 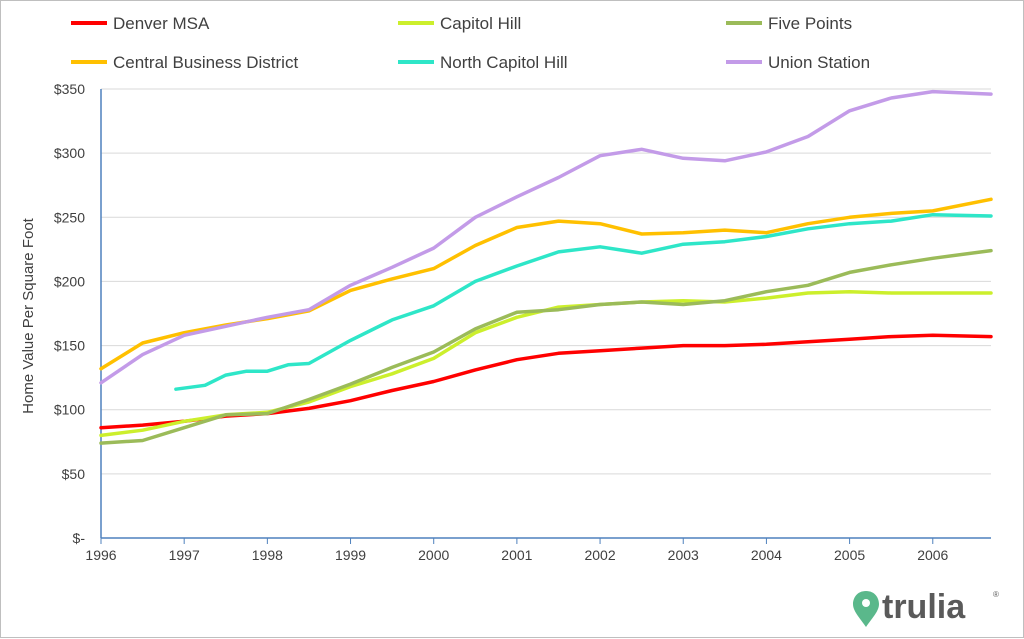 I want to click on legend-label: Denver MSA, so click(x=161, y=23).